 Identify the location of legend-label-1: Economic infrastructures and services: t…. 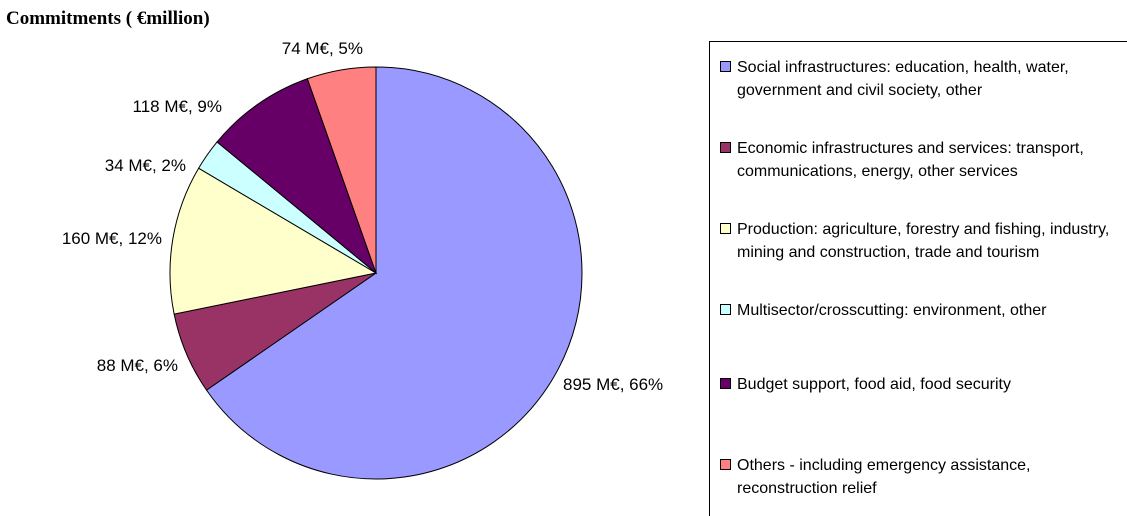
(910, 160).